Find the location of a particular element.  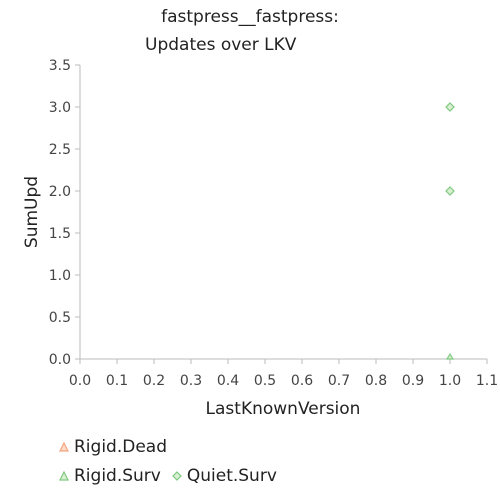

x-tick-label: 0.8 is located at coordinates (376, 381).